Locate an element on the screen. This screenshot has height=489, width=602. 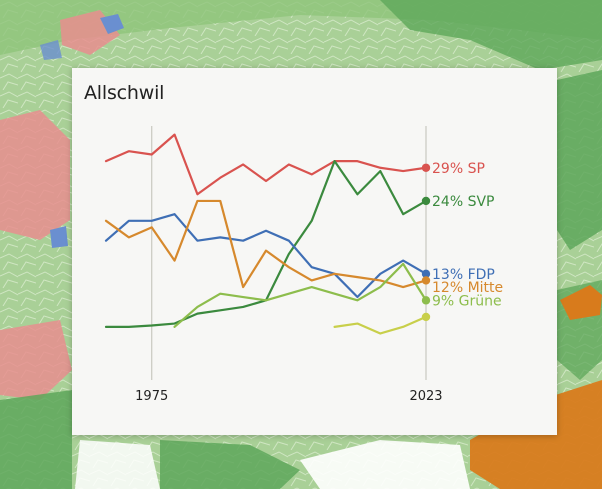
end-label-fdp: 13% FDP is located at coordinates (463, 275).